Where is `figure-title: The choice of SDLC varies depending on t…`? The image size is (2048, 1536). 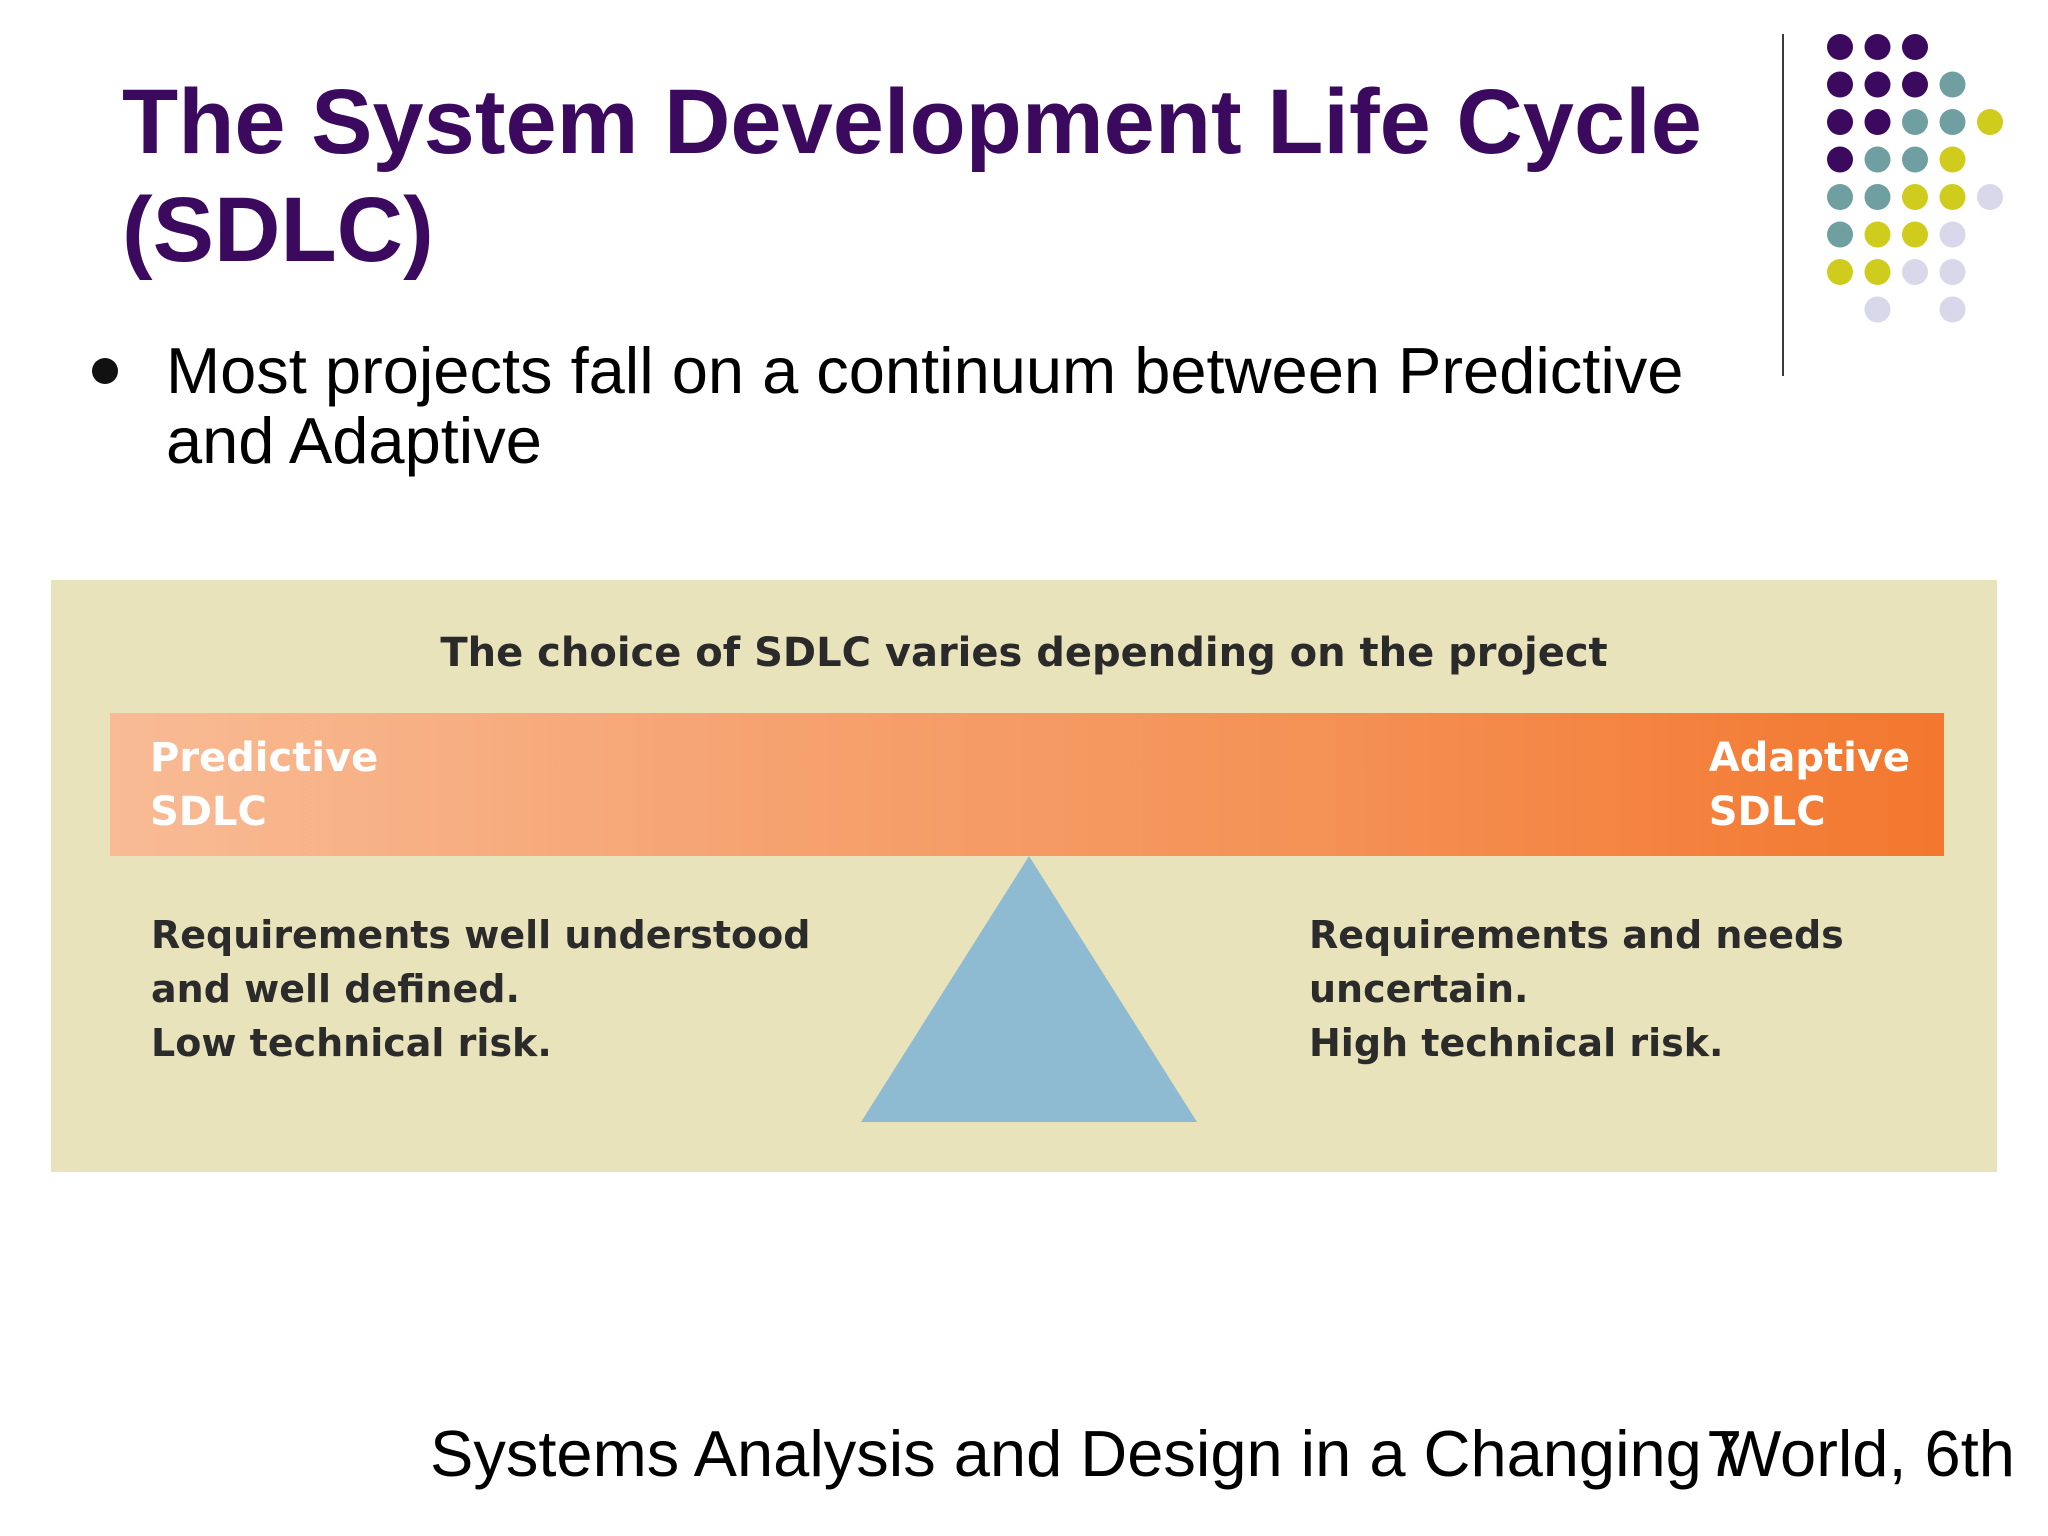 figure-title: The choice of SDLC varies depending on t… is located at coordinates (1024, 653).